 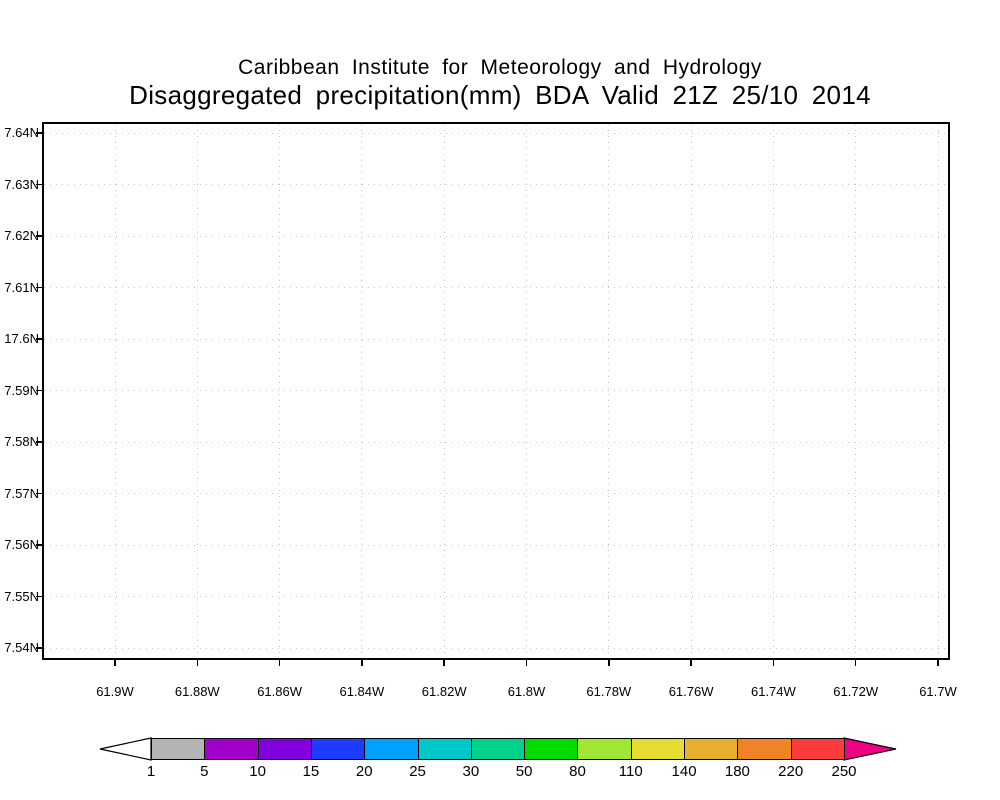 I want to click on x-axis-label: 61.72W, so click(x=856, y=691).